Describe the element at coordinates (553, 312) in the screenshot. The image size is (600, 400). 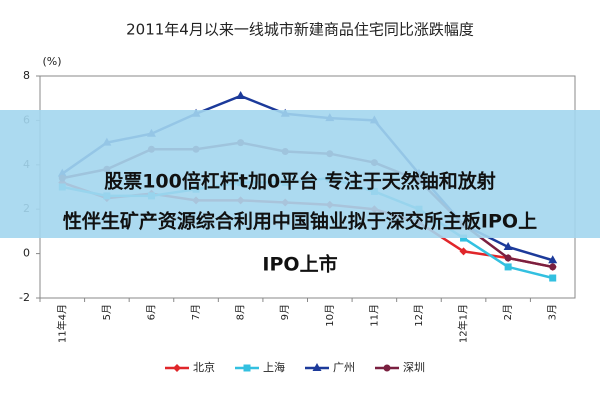
I see `x-tick-label: 3月` at that location.